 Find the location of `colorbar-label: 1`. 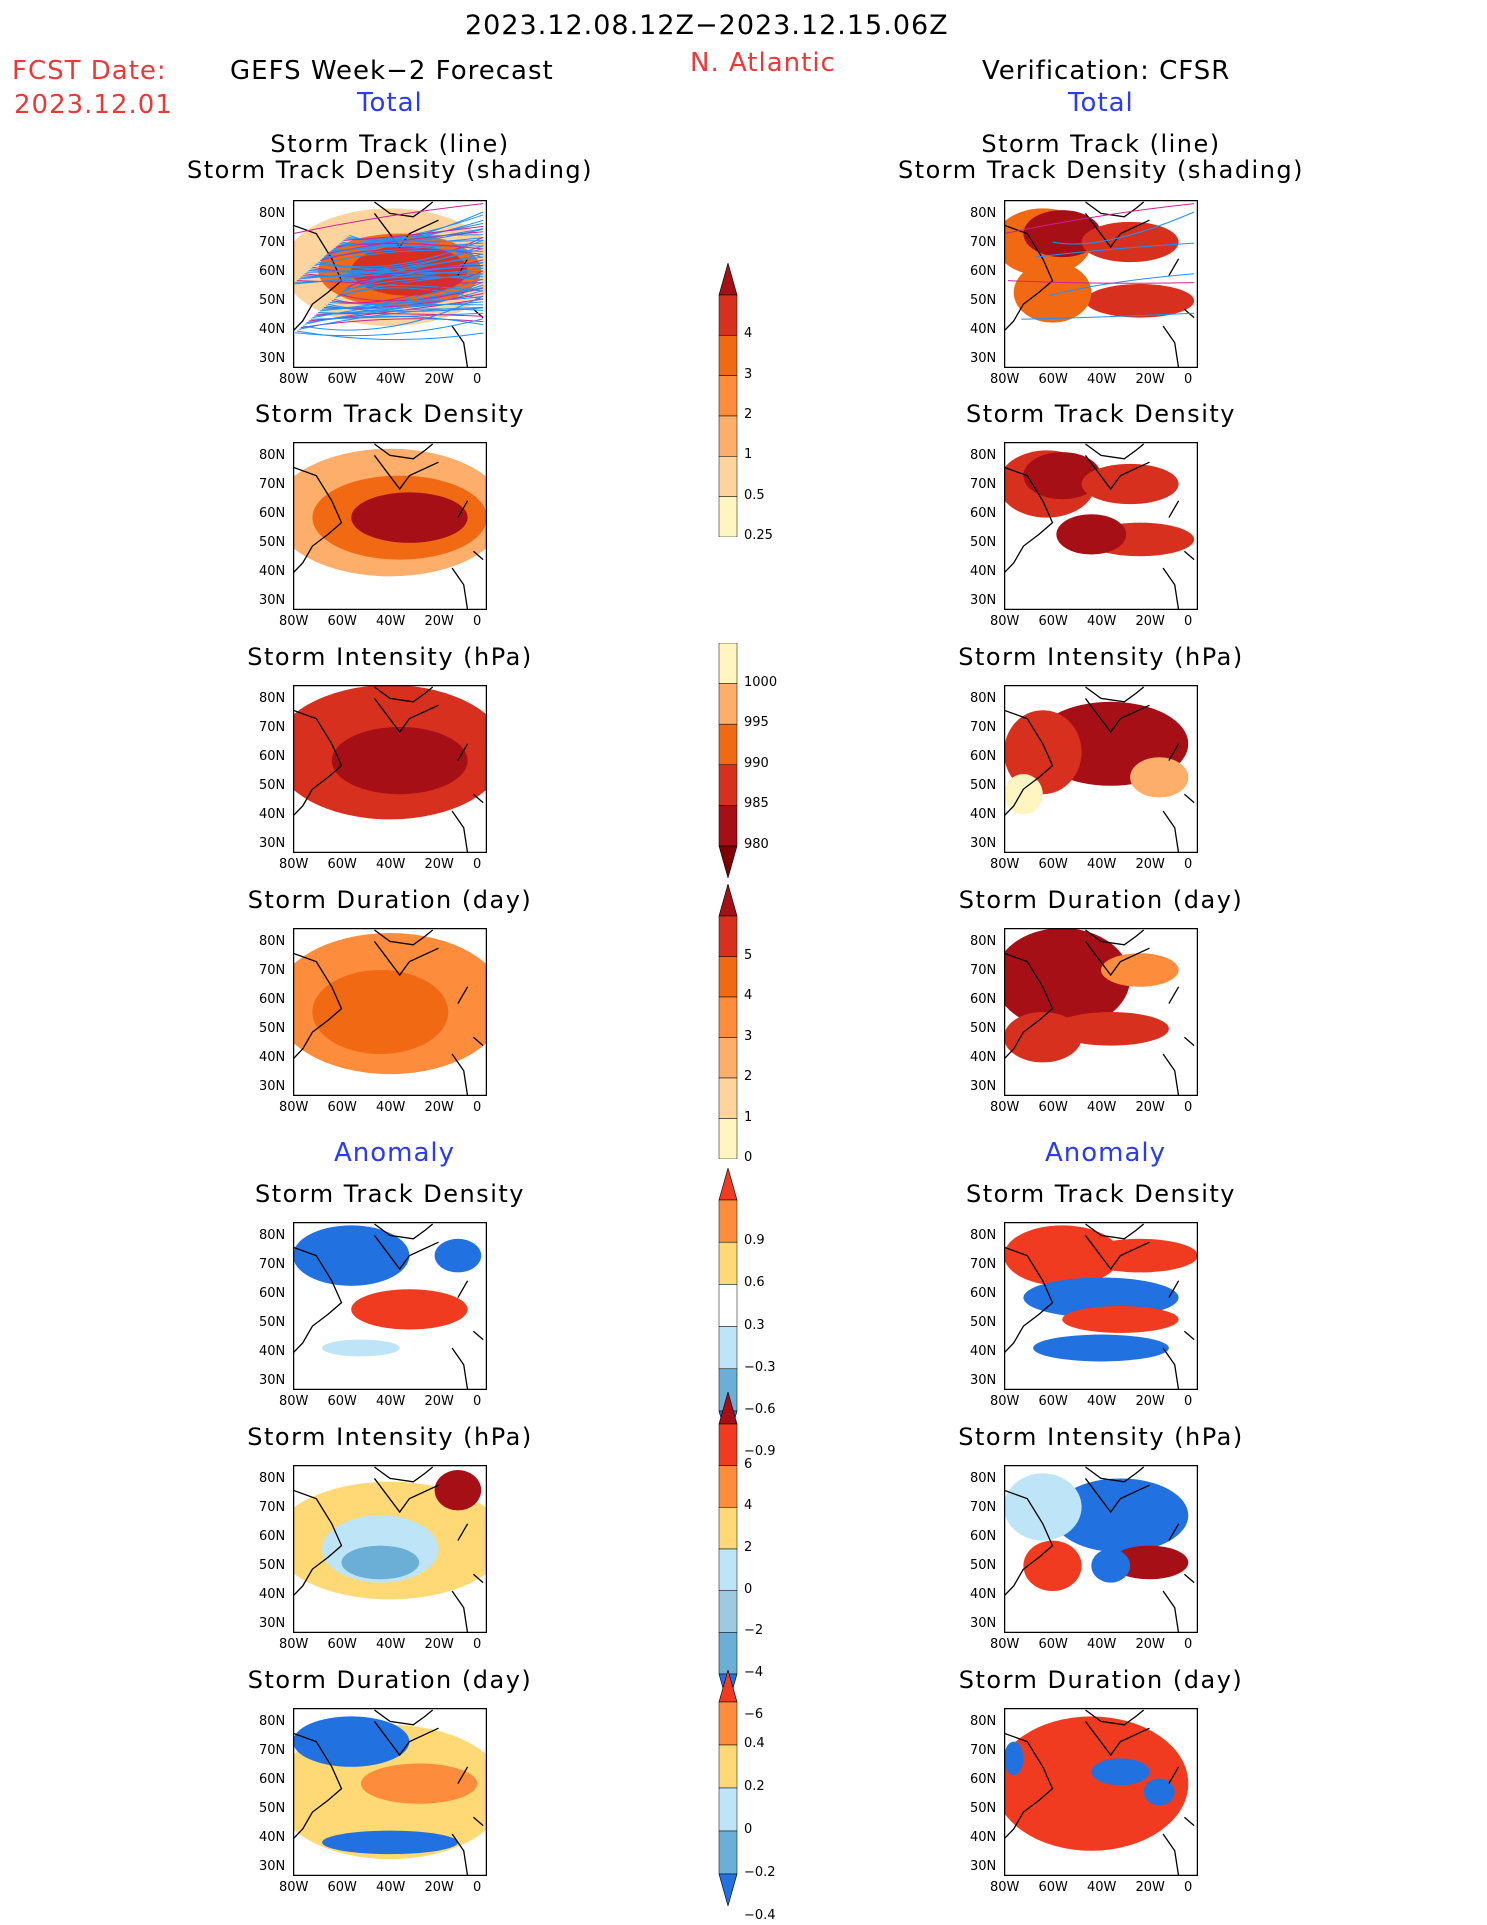

colorbar-label: 1 is located at coordinates (748, 1117).